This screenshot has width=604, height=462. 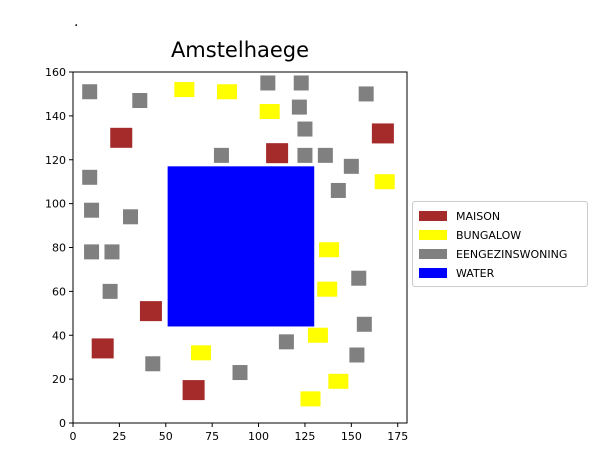 I want to click on legend: MAISON BUNGALOW EENGEZINSWONING WATER, so click(x=500, y=244).